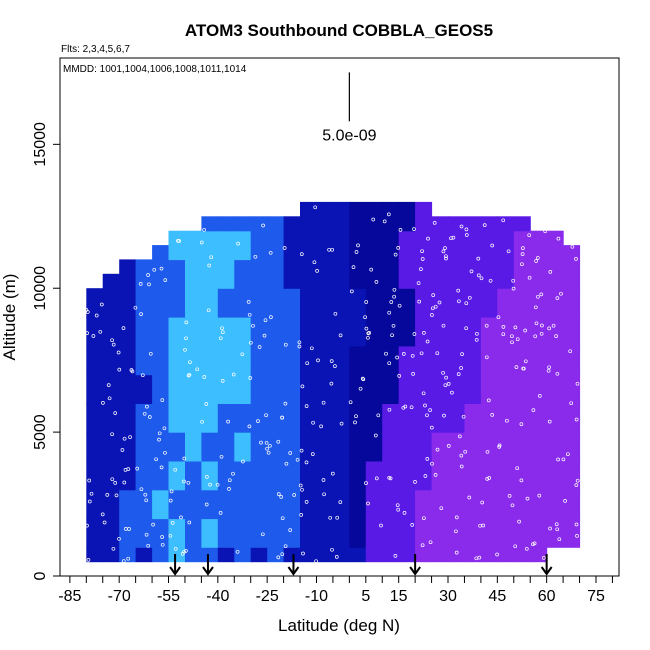 The height and width of the screenshot is (650, 650). Describe the element at coordinates (349, 108) in the screenshot. I see `scale-bar: 5.0e-09` at that location.